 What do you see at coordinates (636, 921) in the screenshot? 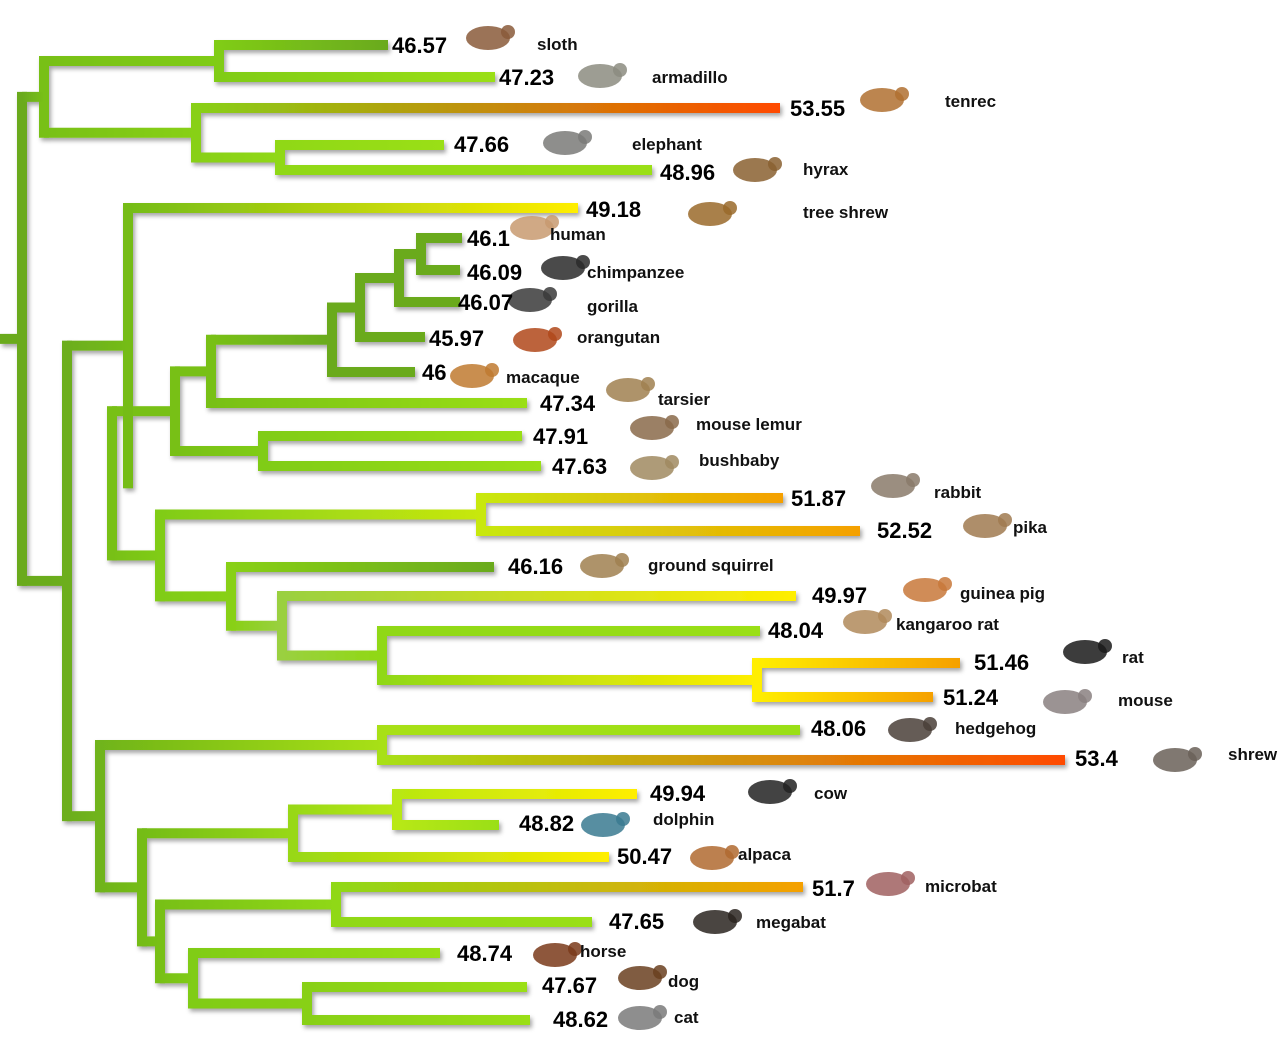
I see `tip-value-megabat: 47.65` at bounding box center [636, 921].